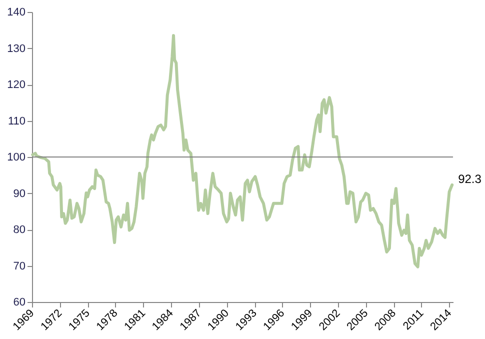  Describe the element at coordinates (16, 12) in the screenshot. I see `y-tick-label: 140` at that location.